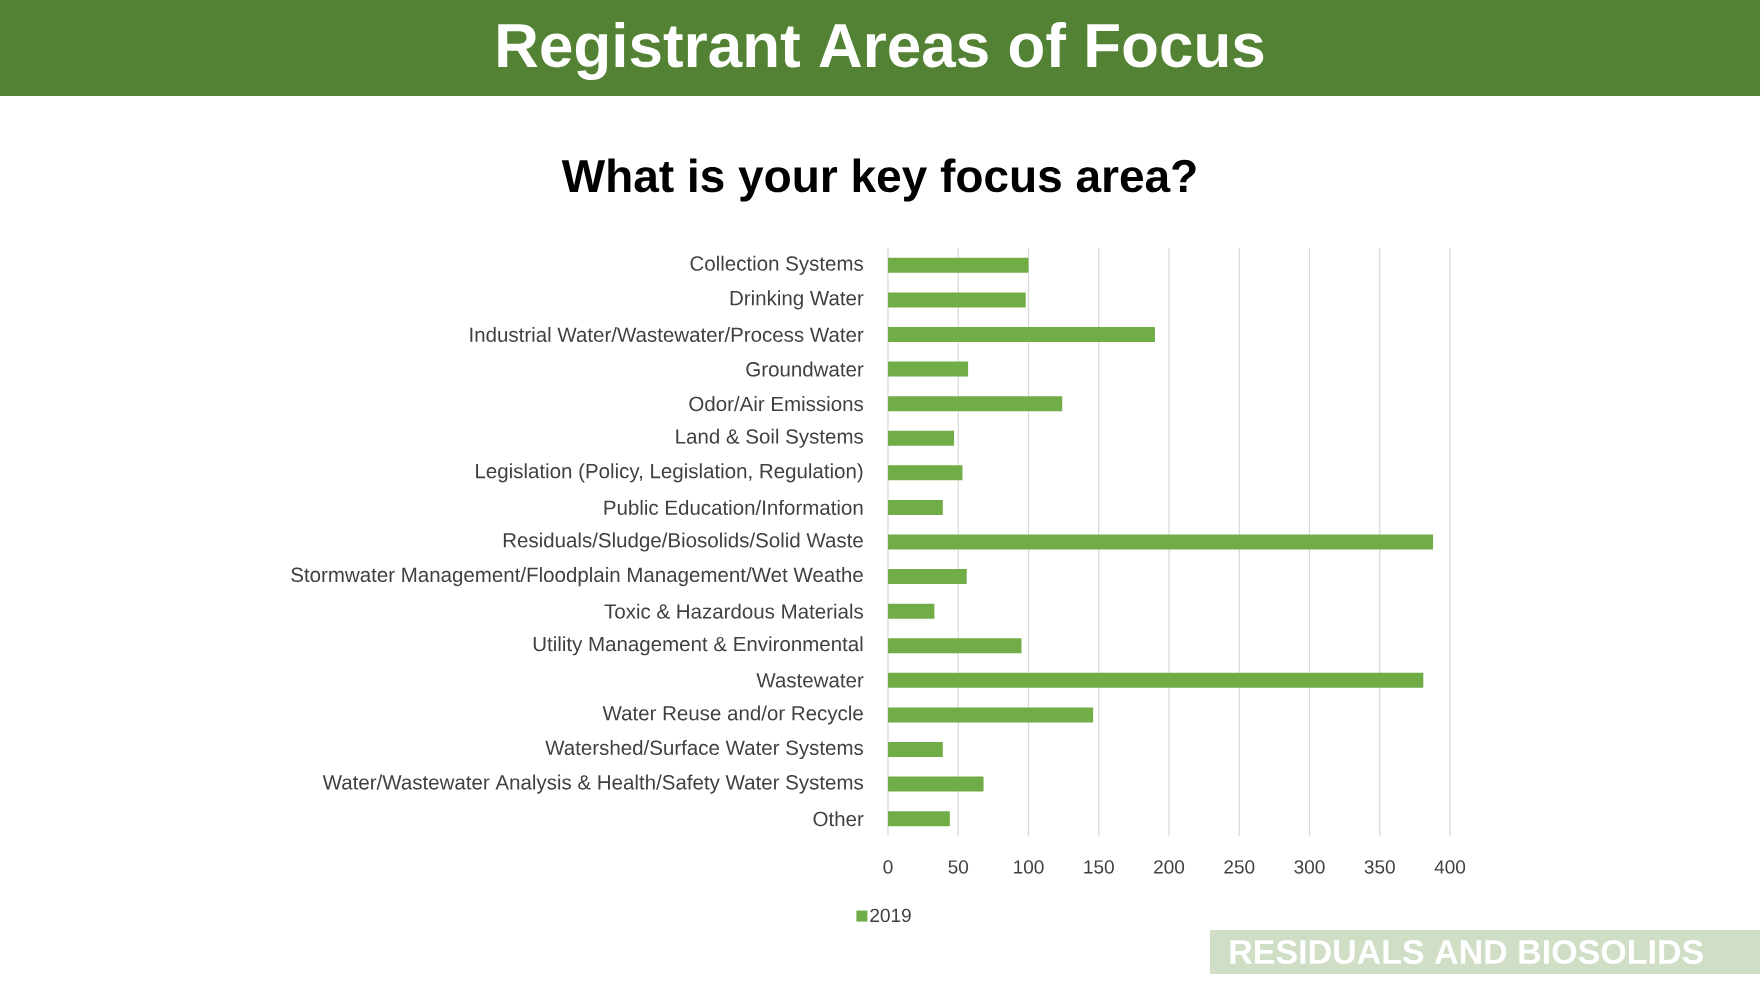 This screenshot has height=996, width=1764. Describe the element at coordinates (958, 867) in the screenshot. I see `x-tick-label: 50` at that location.